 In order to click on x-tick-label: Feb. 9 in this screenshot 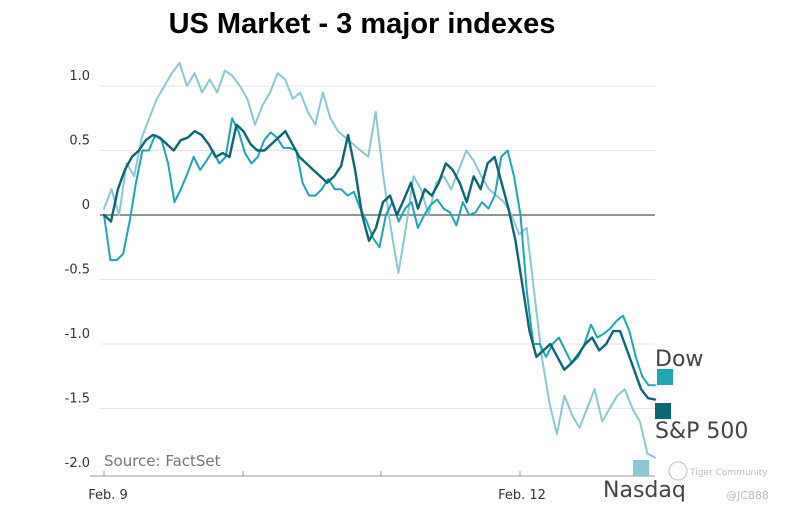, I will do `click(108, 495)`.